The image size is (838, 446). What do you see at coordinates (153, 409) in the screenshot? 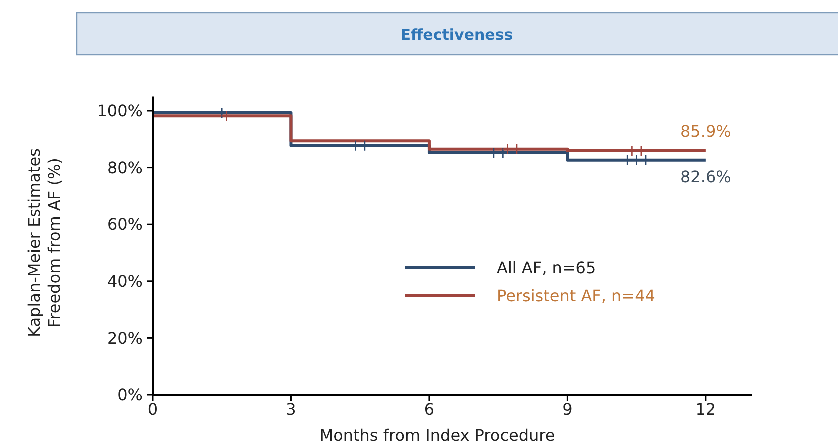
I see `x-tick-label: 0` at bounding box center [153, 409].